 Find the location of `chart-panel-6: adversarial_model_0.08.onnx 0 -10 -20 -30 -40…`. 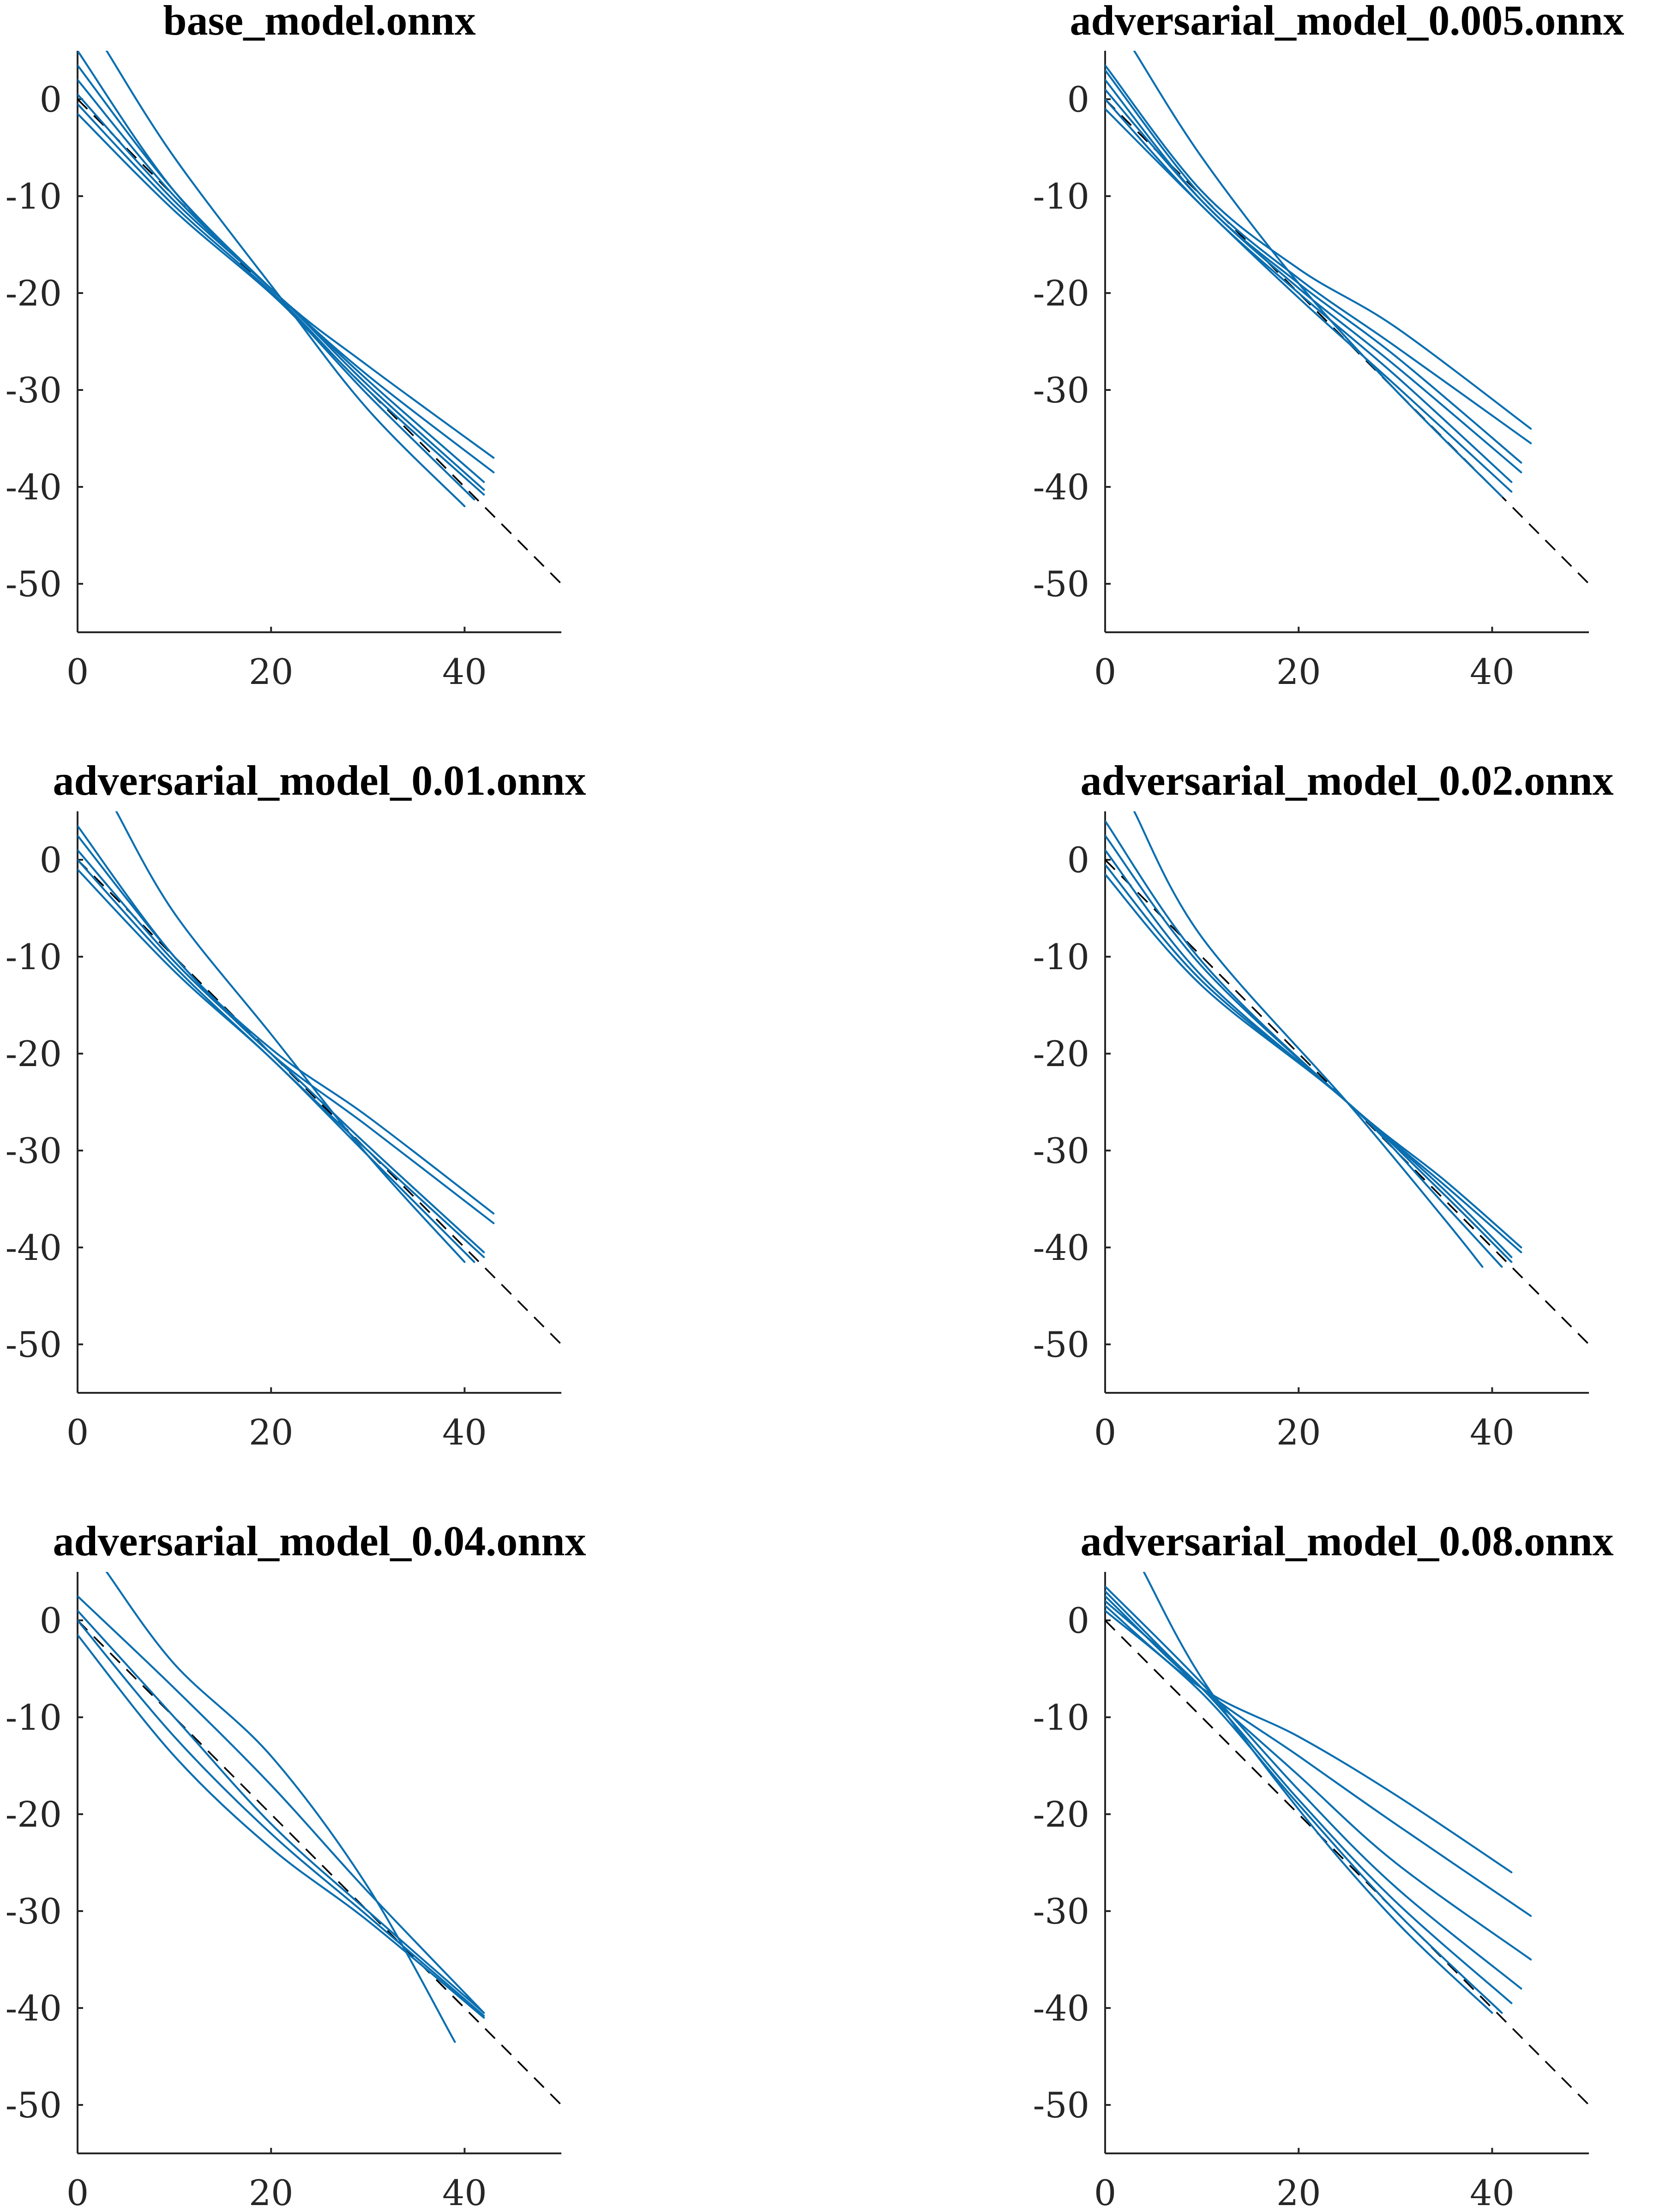

chart-panel-6: adversarial_model_0.08.onnx 0 -10 -20 -30 -40… is located at coordinates (1323, 1864).